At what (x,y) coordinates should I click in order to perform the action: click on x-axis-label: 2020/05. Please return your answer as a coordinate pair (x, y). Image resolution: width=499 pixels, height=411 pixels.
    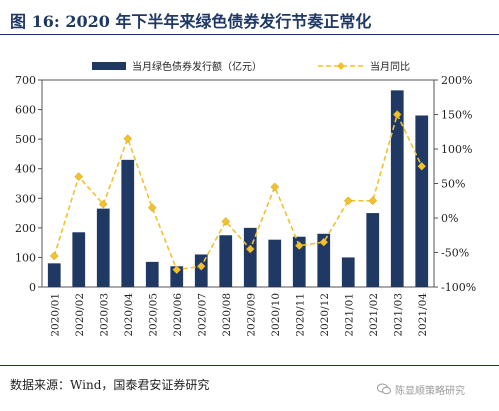
    Looking at the image, I should click on (153, 315).